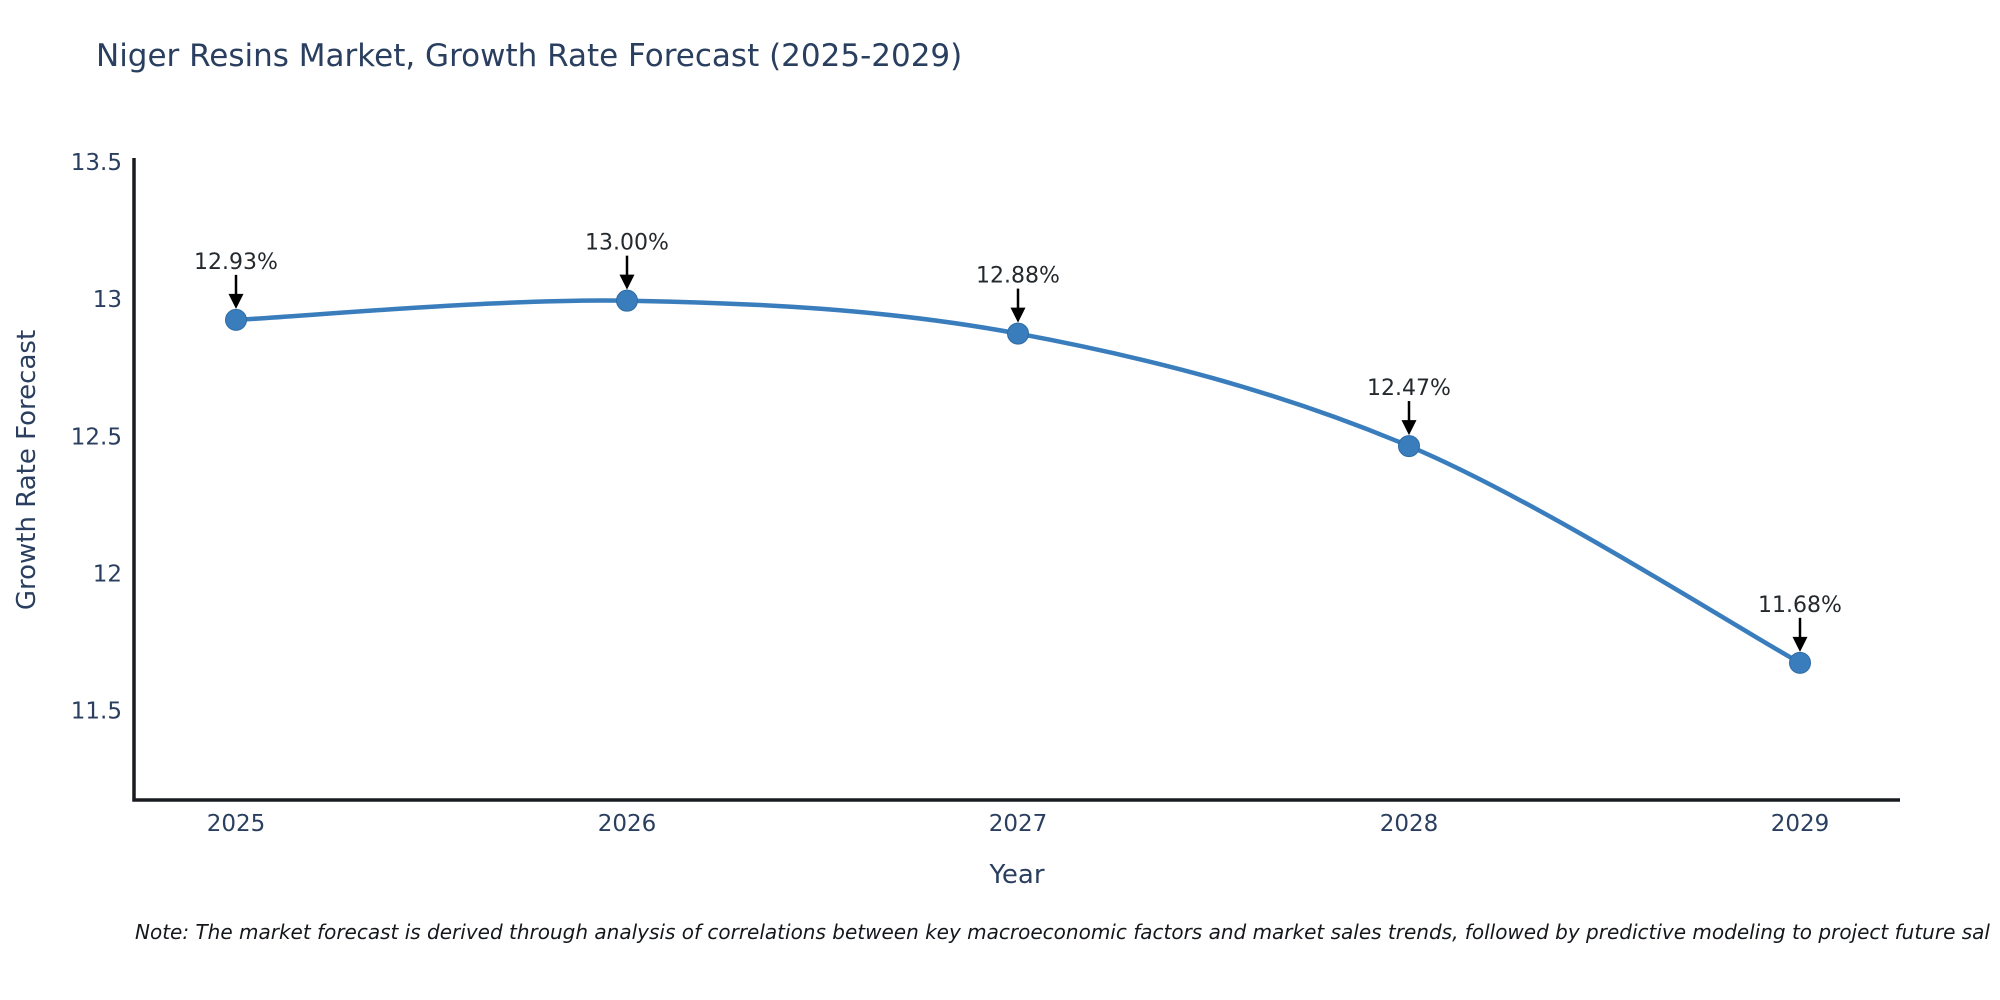 Image resolution: width=2000 pixels, height=1000 pixels. Describe the element at coordinates (1018, 824) in the screenshot. I see `x-tick-label: 2027` at that location.